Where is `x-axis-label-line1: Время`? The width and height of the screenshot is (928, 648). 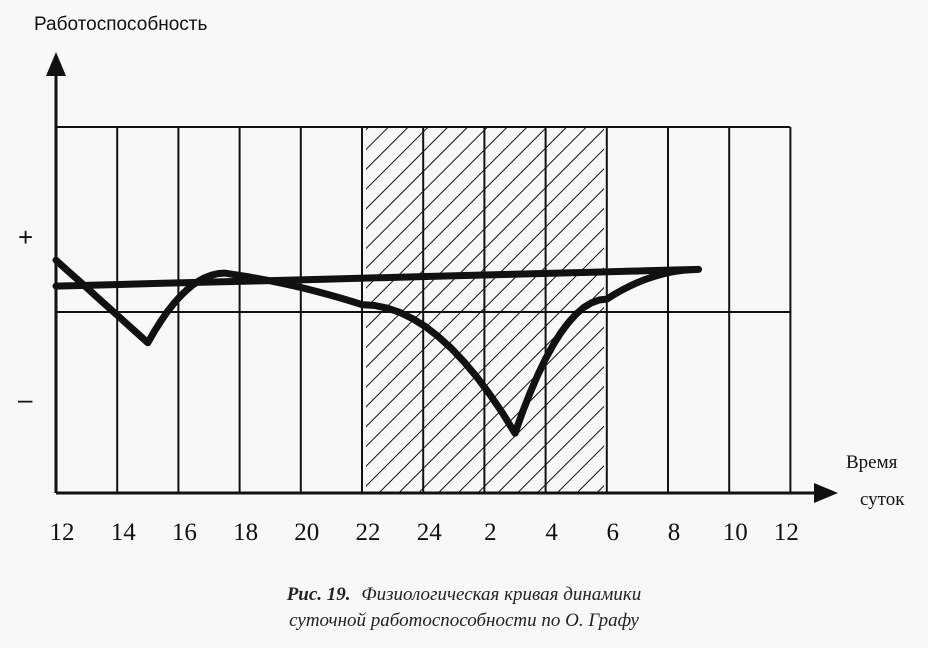 x-axis-label-line1: Время is located at coordinates (872, 462).